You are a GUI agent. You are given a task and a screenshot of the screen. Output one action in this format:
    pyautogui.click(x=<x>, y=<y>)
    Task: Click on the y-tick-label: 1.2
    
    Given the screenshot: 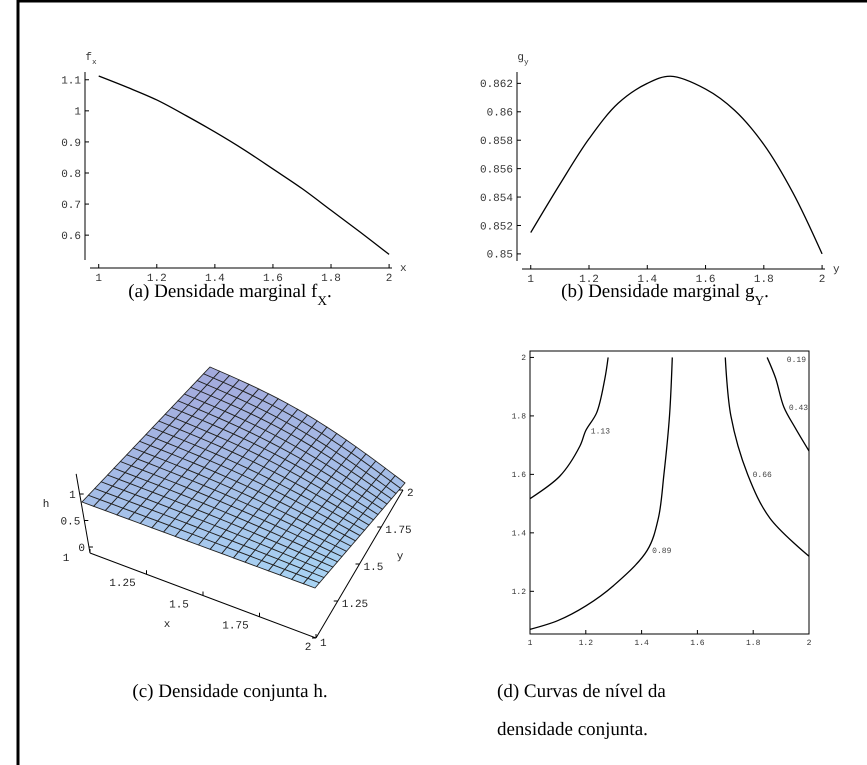 What is the action you would take?
    pyautogui.click(x=519, y=593)
    